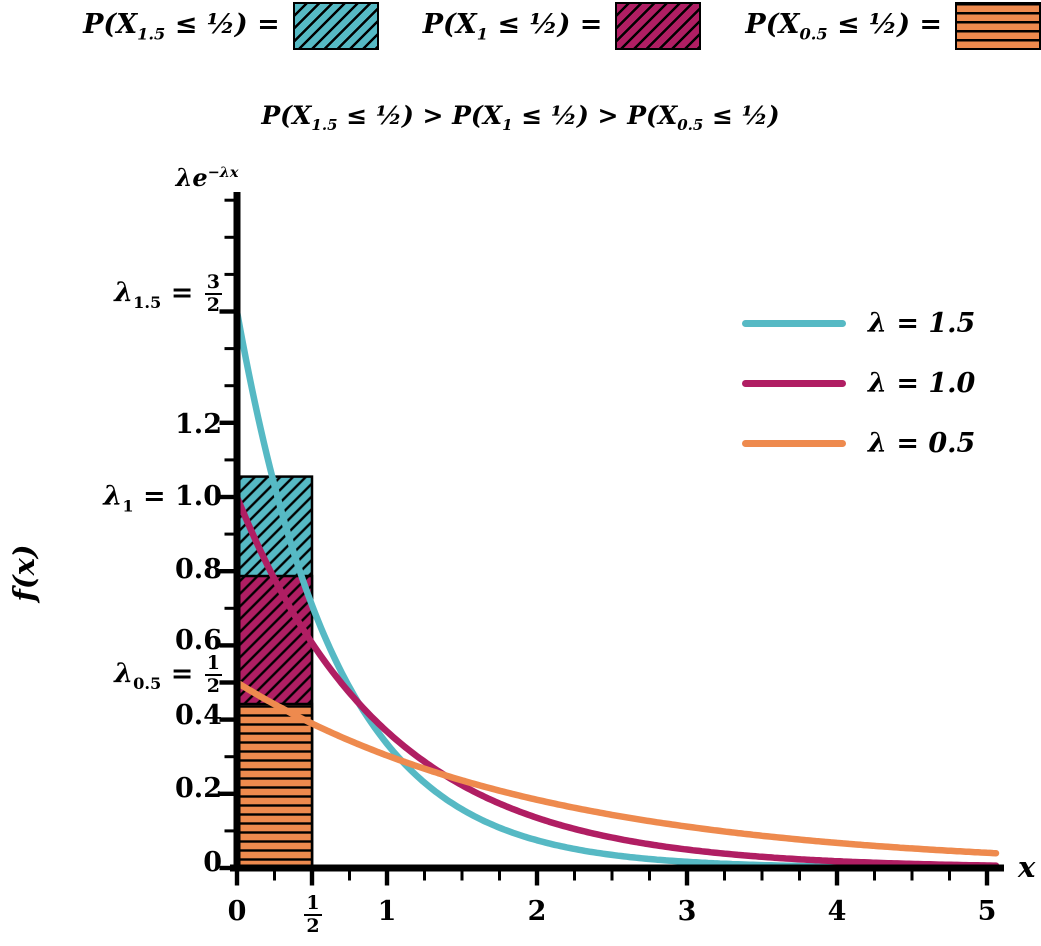 Image resolution: width=1041 pixels, height=946 pixels. I want to click on x-tick-label-2: 2, so click(537, 911).